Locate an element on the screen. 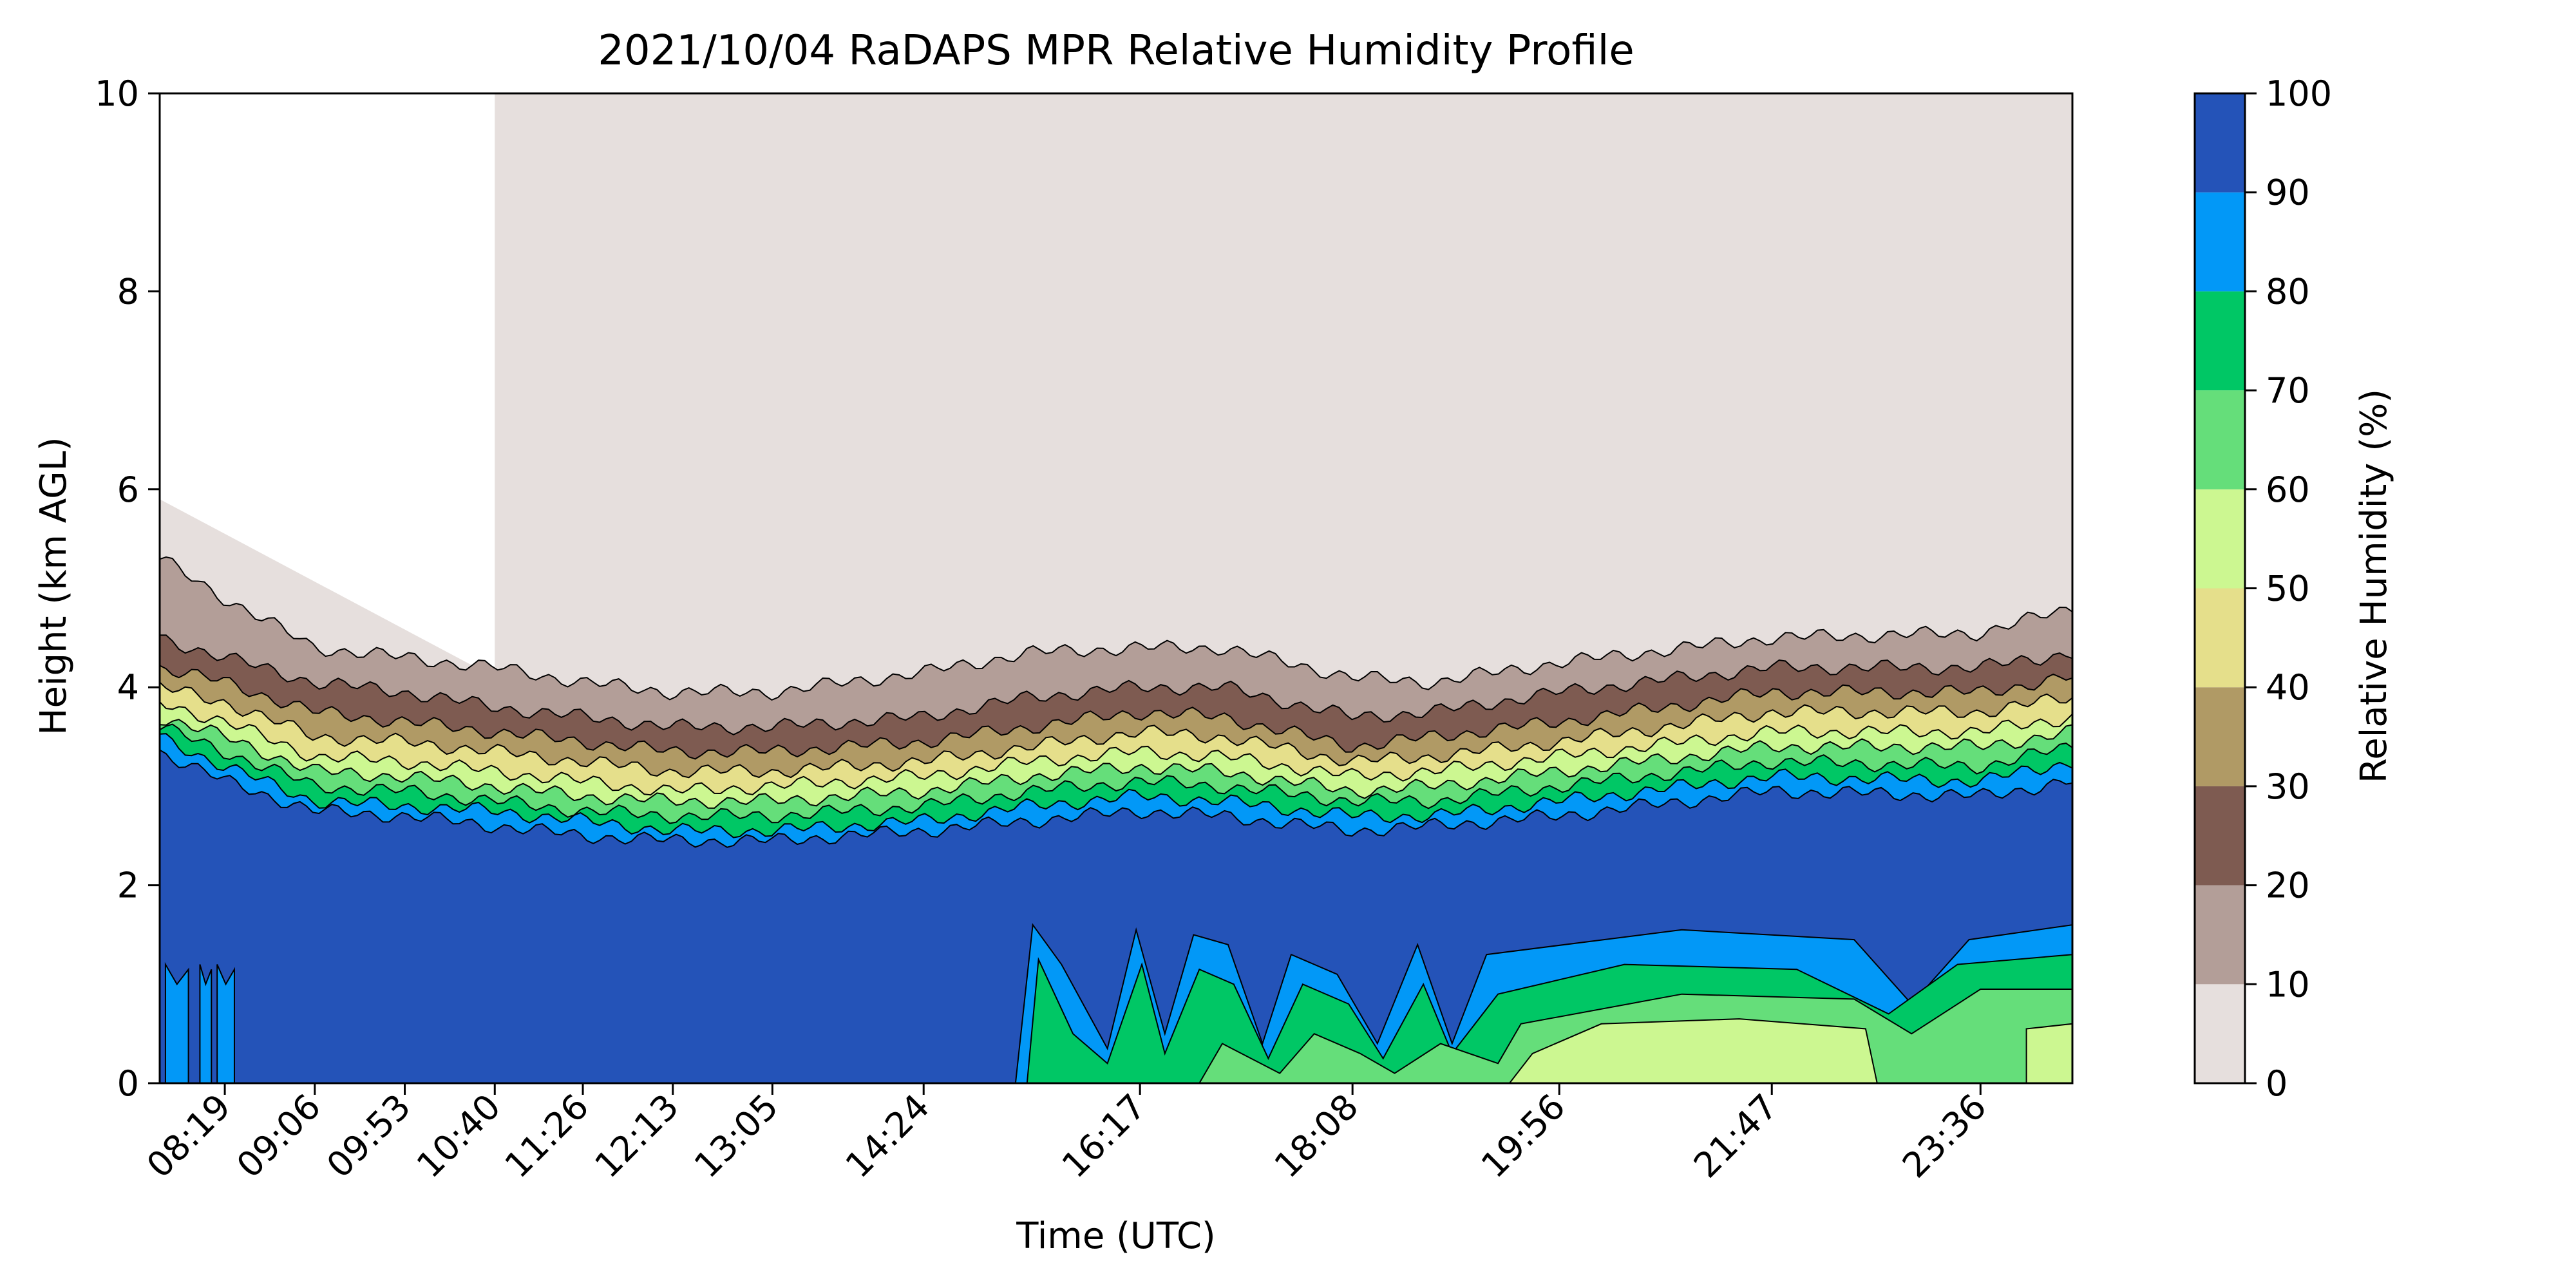  y-tick-label: 4 is located at coordinates (128, 687).